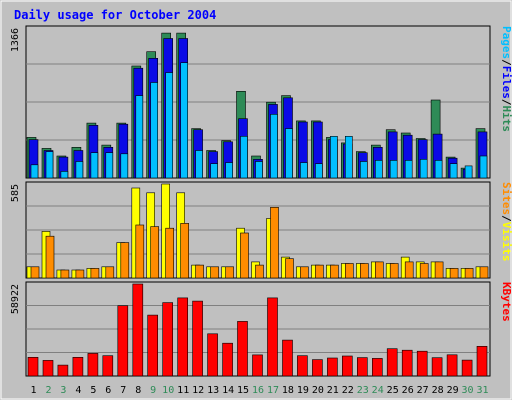 The image size is (512, 400). I want to click on x-tick-label: 24, so click(378, 390).